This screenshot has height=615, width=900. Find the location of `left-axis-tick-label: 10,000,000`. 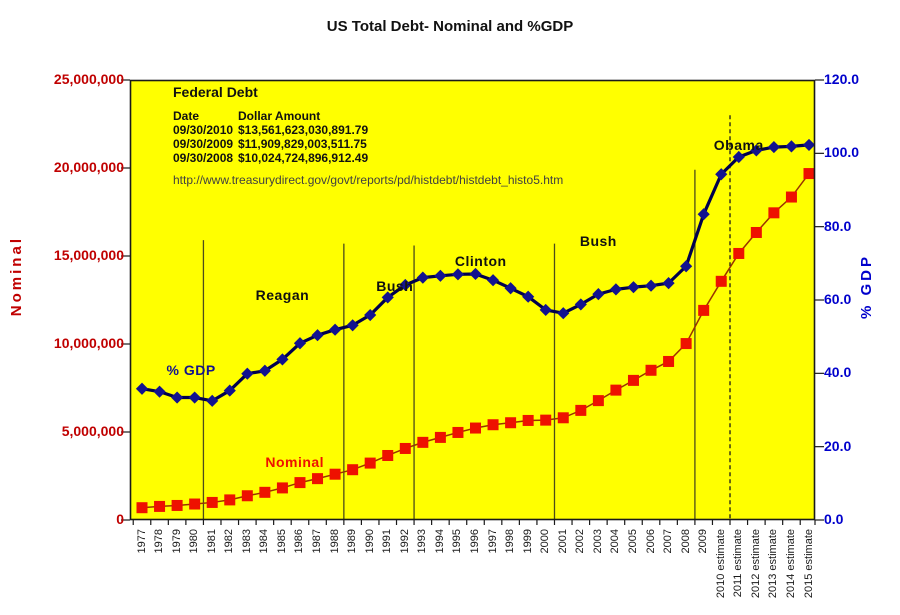

left-axis-tick-label: 10,000,000 is located at coordinates (88, 343).